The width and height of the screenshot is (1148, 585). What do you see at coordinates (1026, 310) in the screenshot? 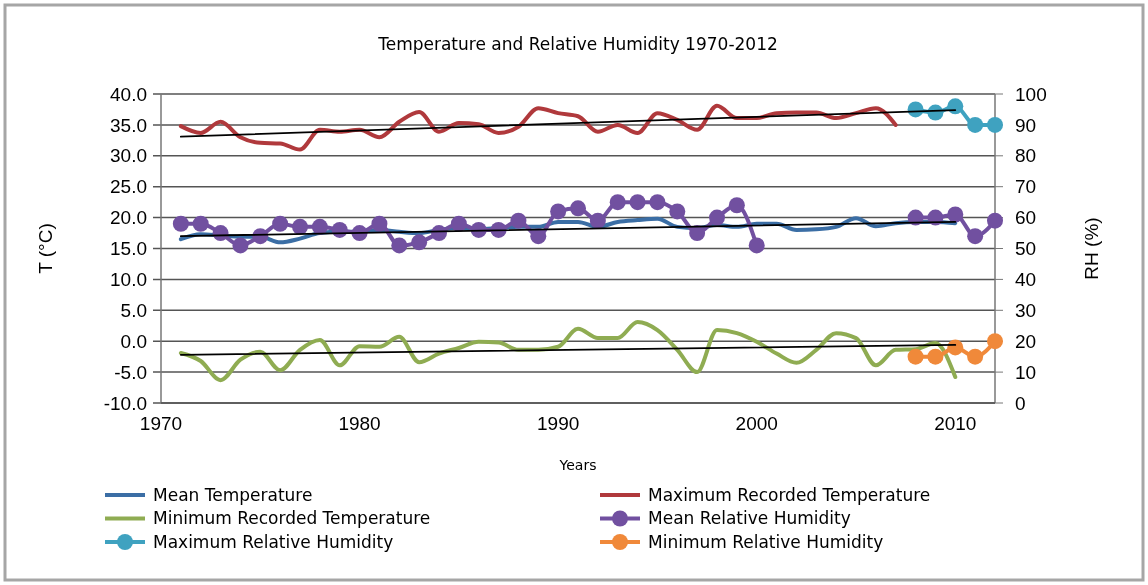
I see `y2-tick-label: 30` at bounding box center [1026, 310].